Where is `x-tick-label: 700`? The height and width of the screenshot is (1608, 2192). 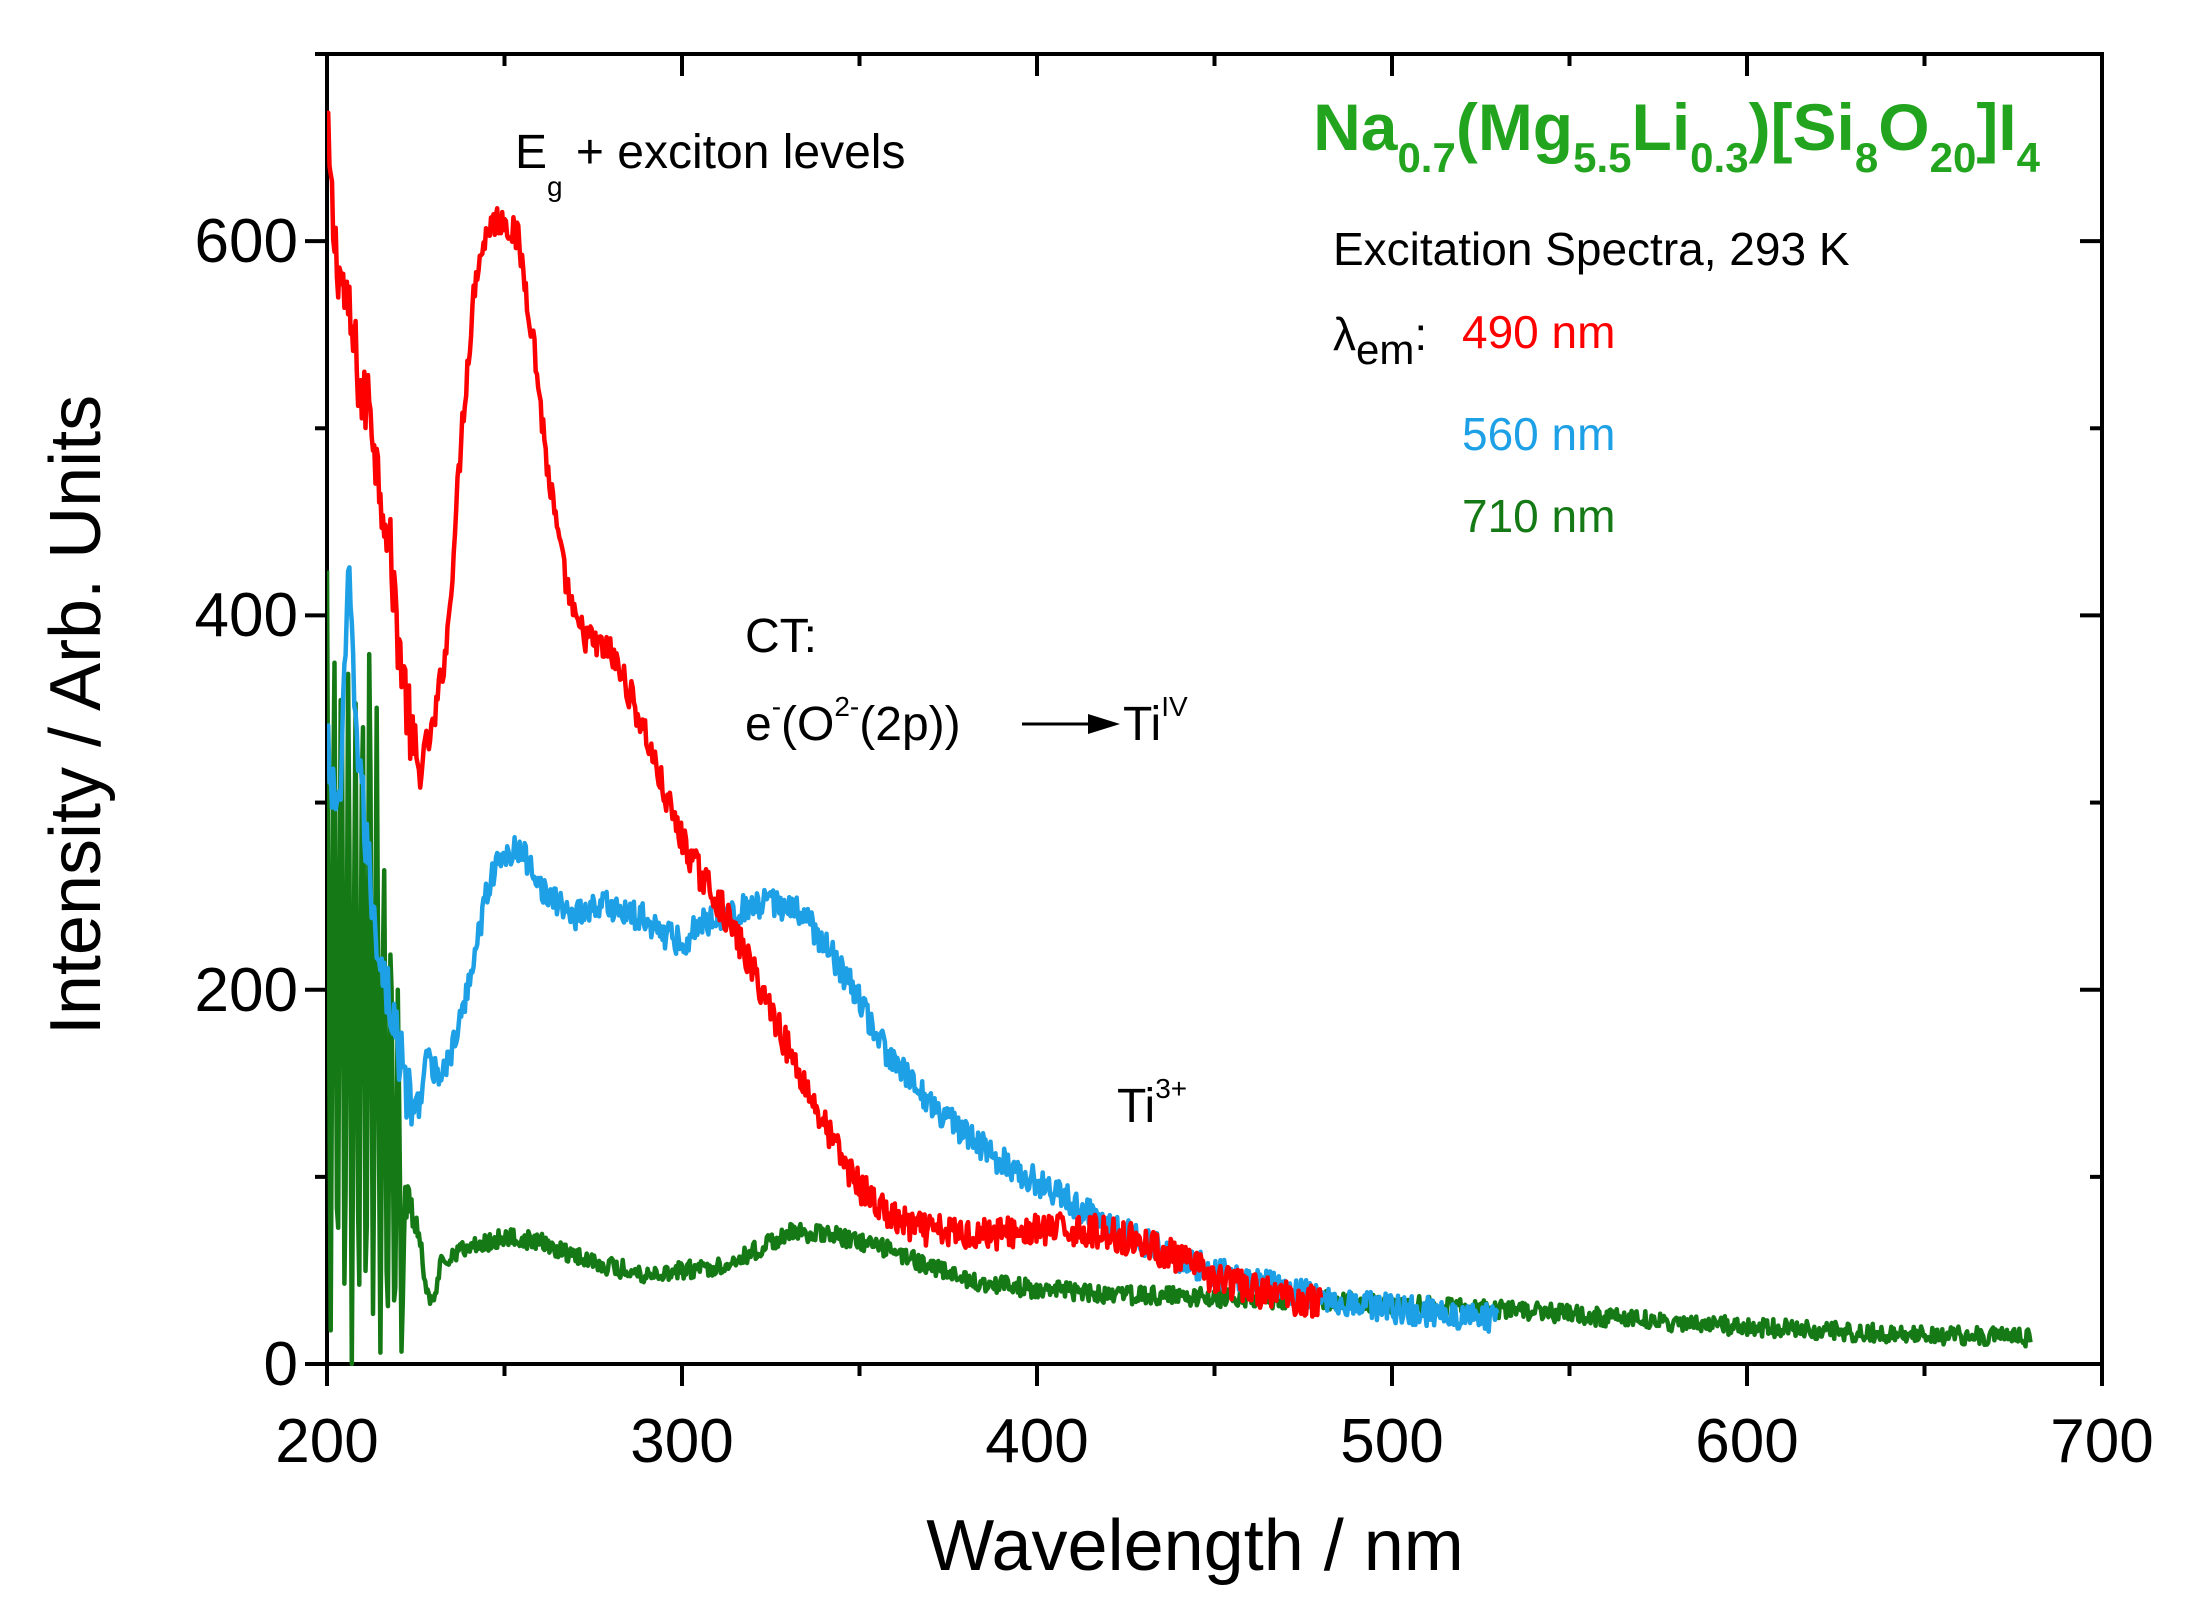
x-tick-label: 700 is located at coordinates (2101, 1441).